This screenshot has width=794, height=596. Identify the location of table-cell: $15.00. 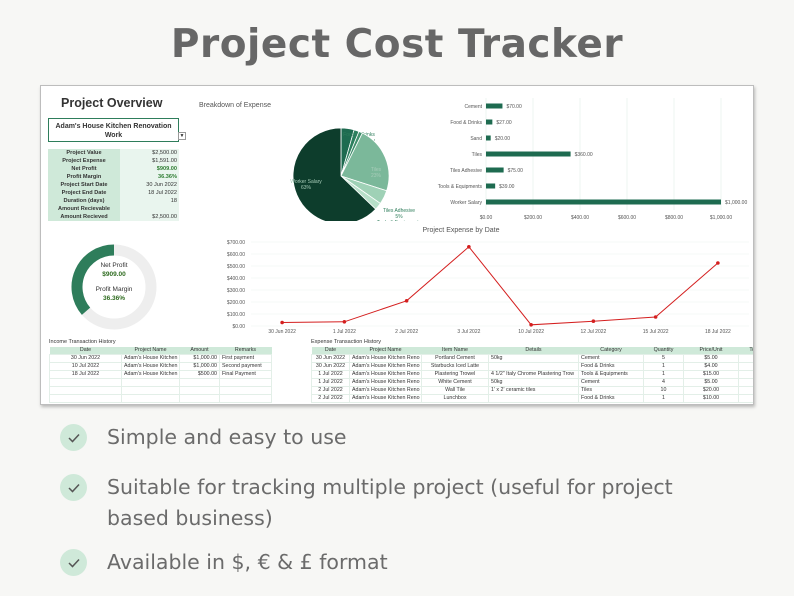
(711, 374).